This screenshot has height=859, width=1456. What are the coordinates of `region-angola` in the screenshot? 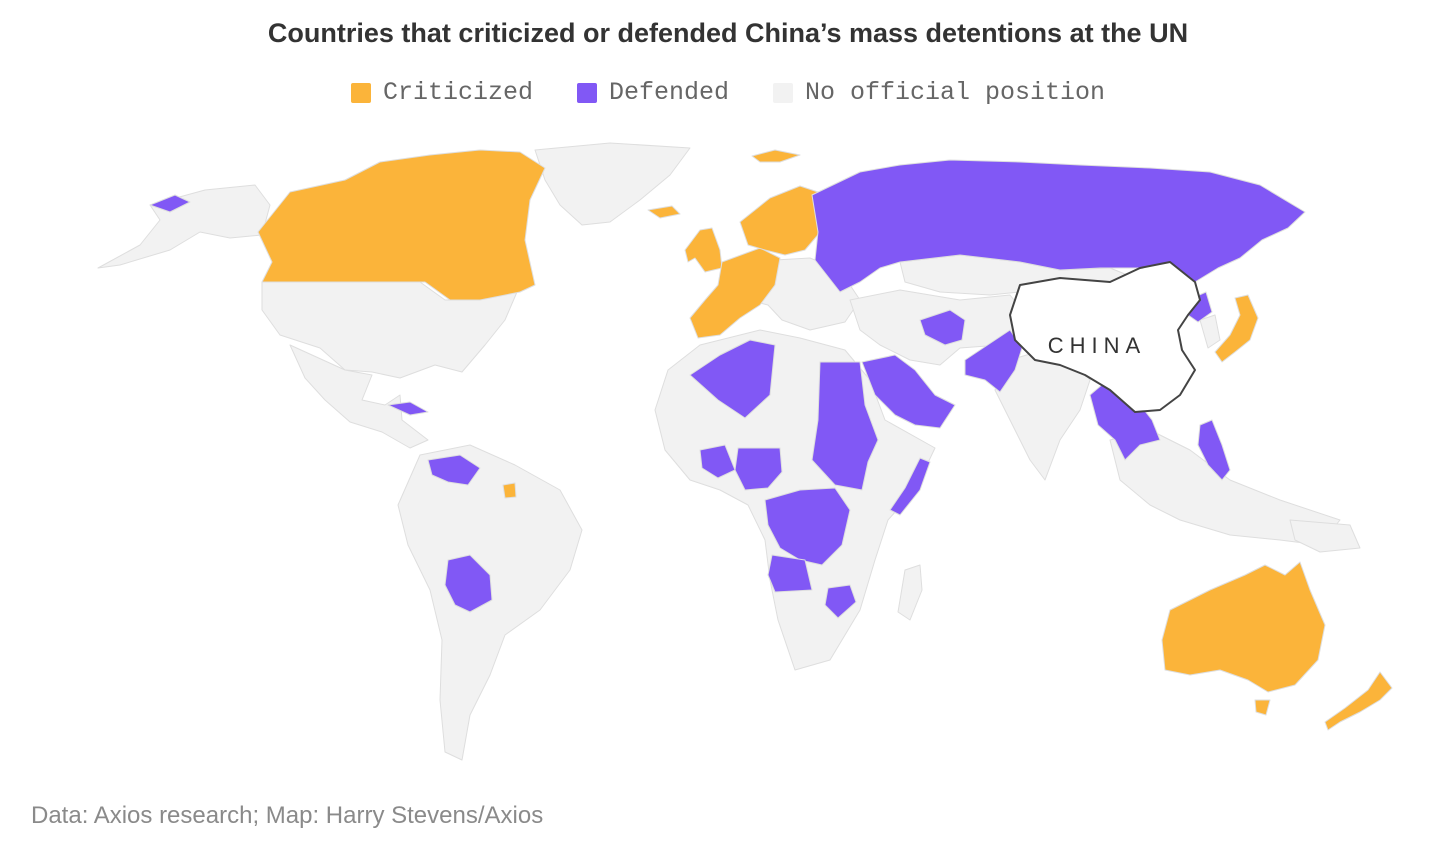 It's located at (790, 573).